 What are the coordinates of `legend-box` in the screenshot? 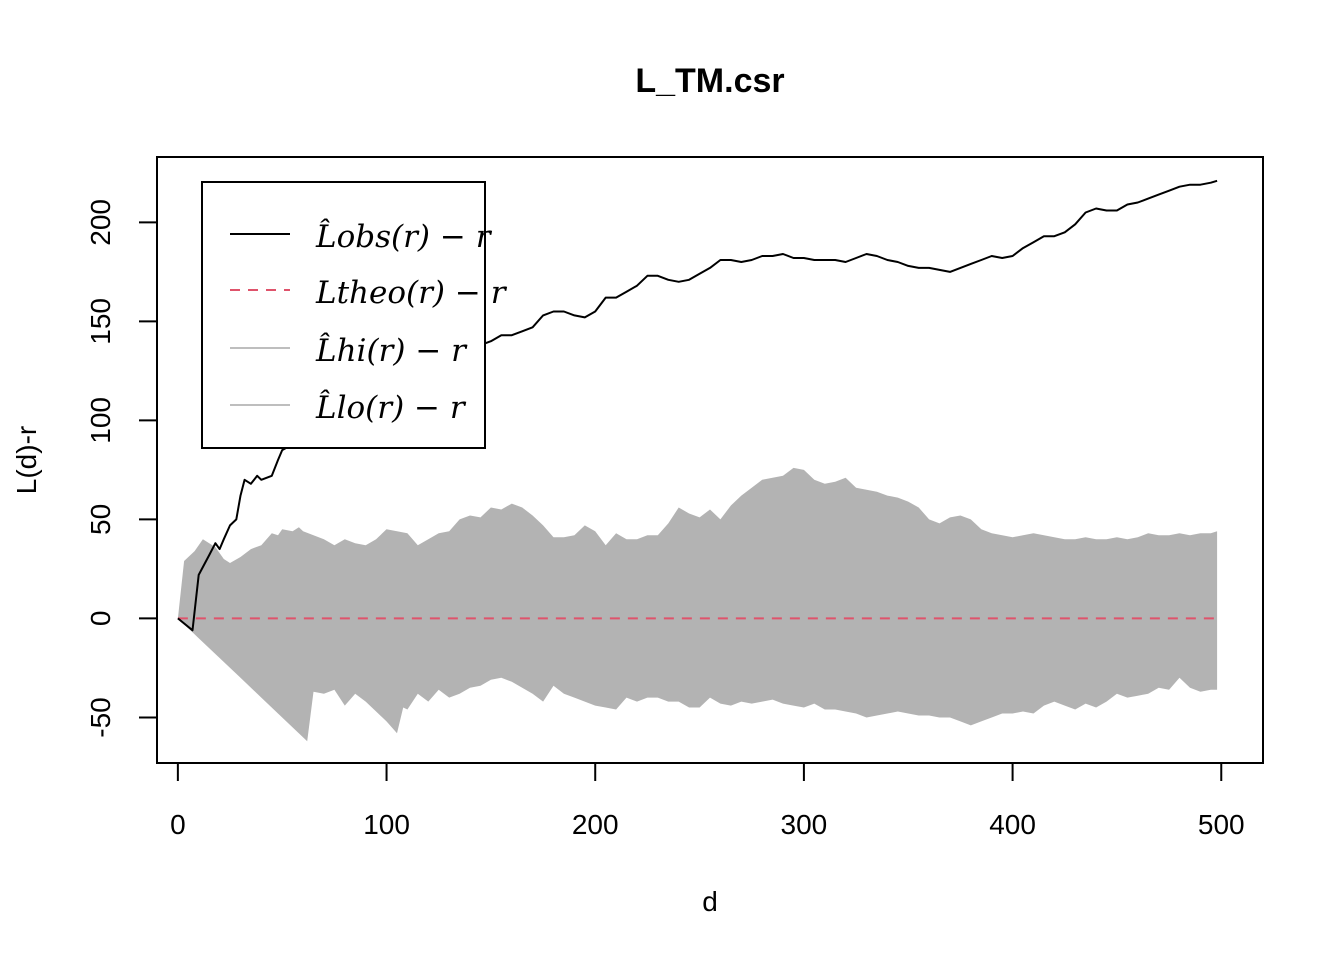 It's located at (343, 315).